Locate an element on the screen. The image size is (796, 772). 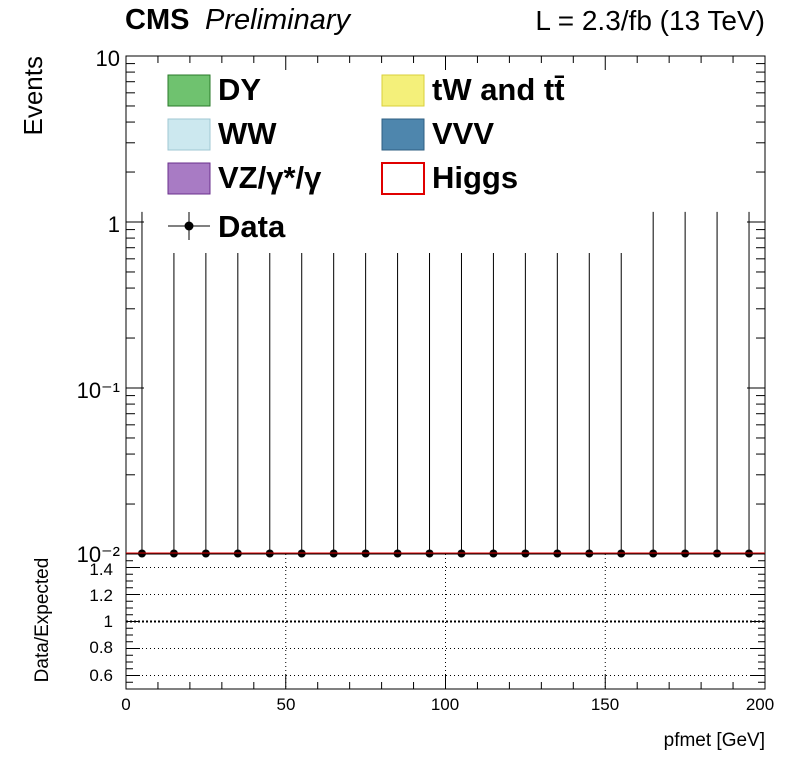
legend: DY tW and tt̄ WW VVV VZ/γ*/γ Higgs Data is located at coordinates (366, 158).